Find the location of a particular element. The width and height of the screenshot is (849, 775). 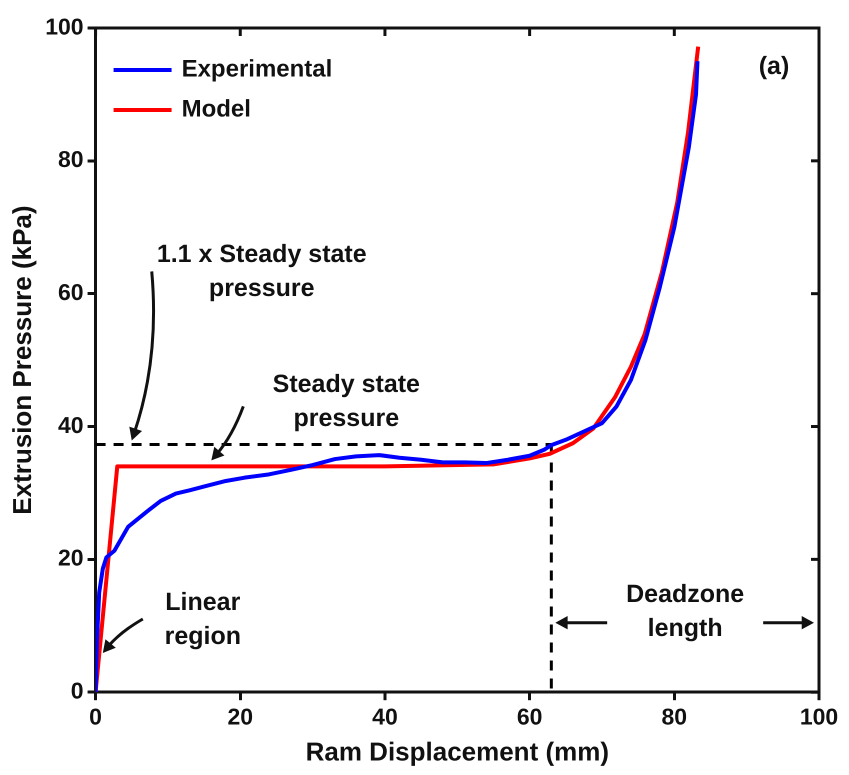

x-tick-label: 40 is located at coordinates (385, 716).